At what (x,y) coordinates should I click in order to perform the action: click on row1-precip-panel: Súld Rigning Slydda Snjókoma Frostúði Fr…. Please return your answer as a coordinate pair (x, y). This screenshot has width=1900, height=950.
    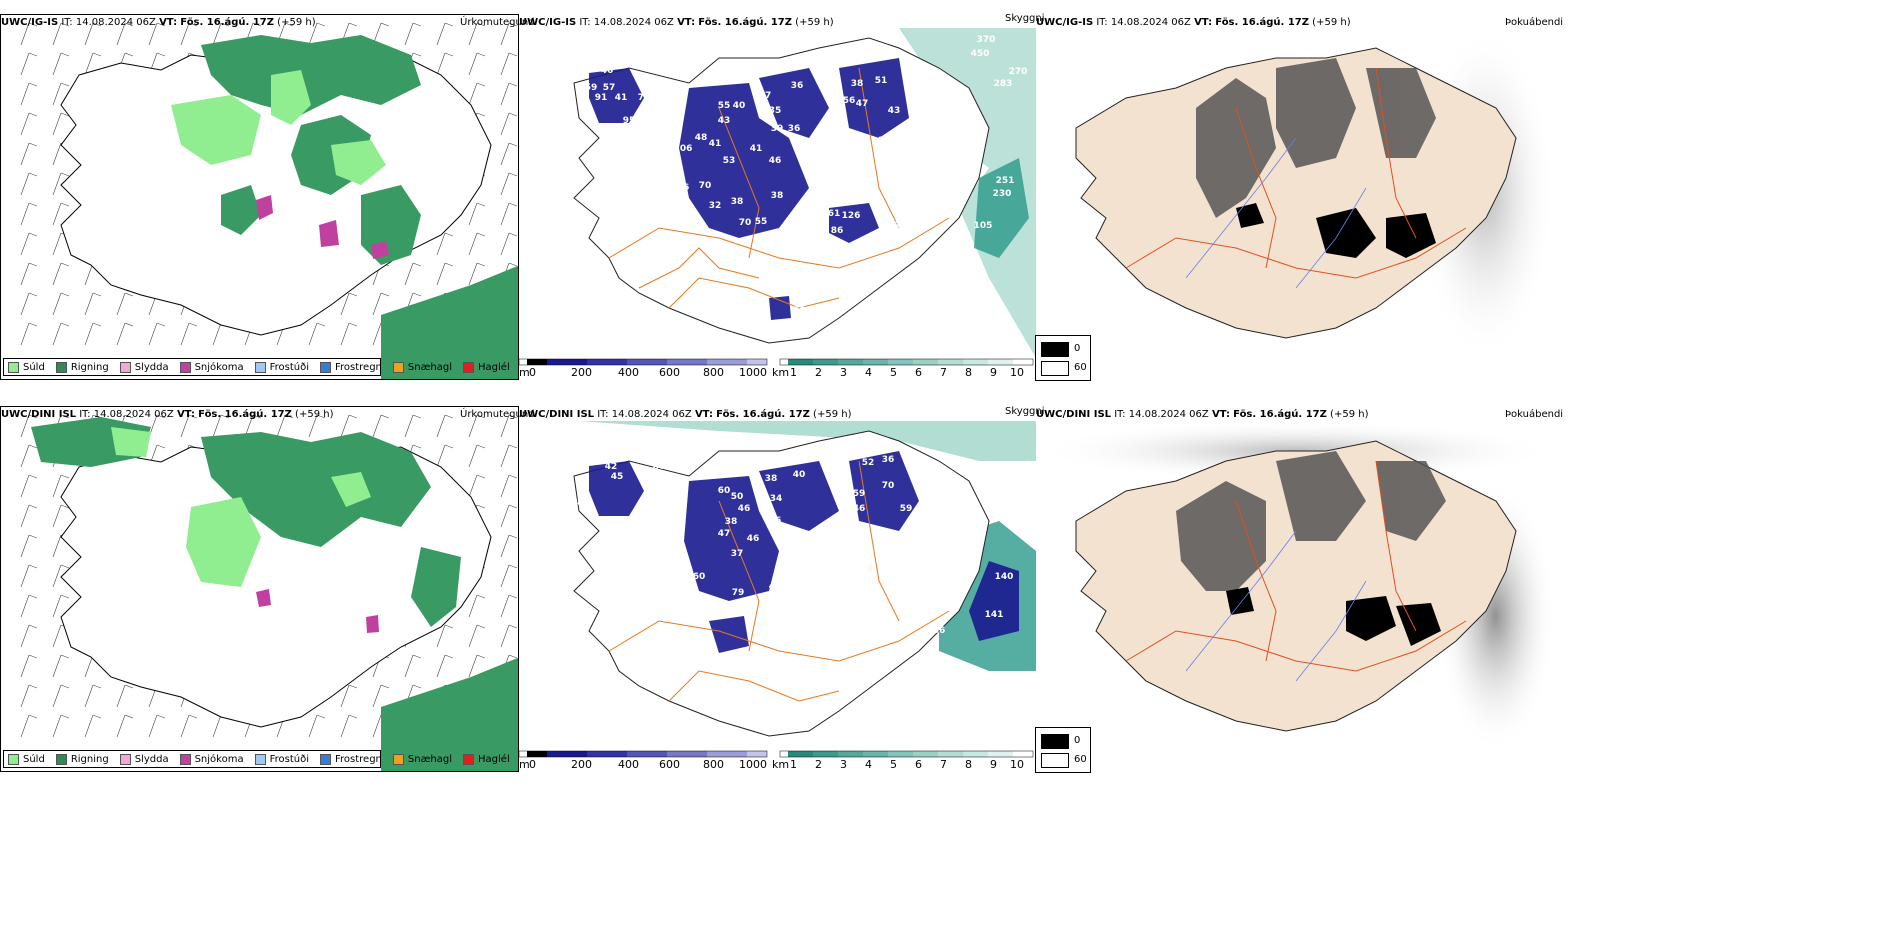
    Looking at the image, I should click on (259, 197).